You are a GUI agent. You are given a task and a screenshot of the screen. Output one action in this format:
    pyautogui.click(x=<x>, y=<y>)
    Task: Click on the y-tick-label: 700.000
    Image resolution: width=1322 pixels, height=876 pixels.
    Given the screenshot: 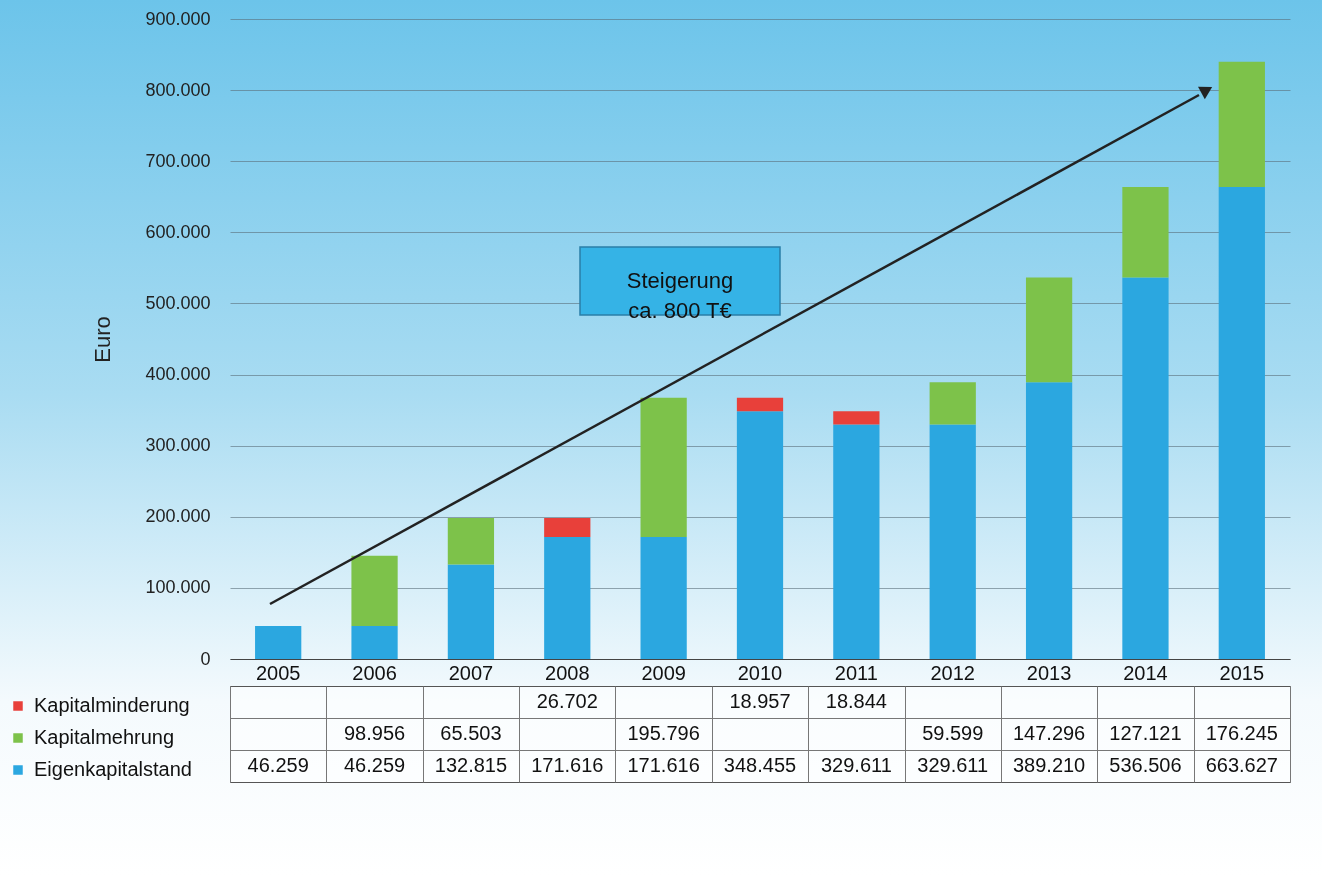 What is the action you would take?
    pyautogui.click(x=178, y=160)
    